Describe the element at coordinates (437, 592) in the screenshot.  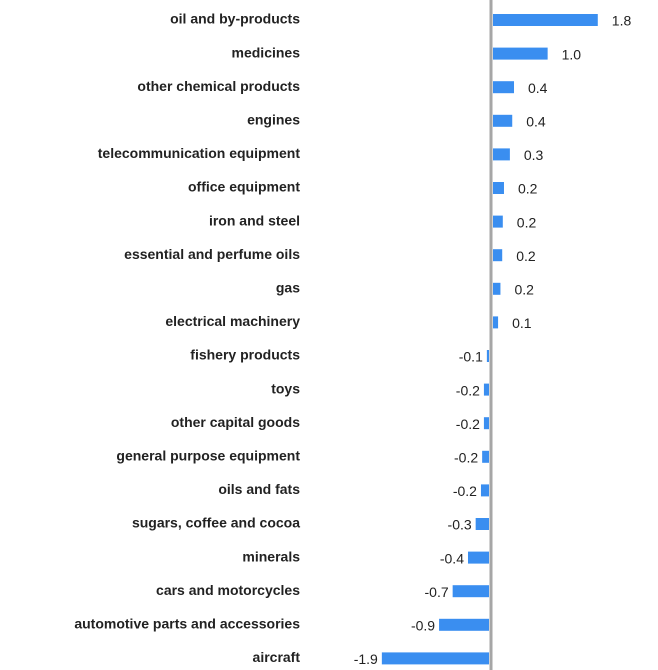
I see `value-label: -0.7` at that location.